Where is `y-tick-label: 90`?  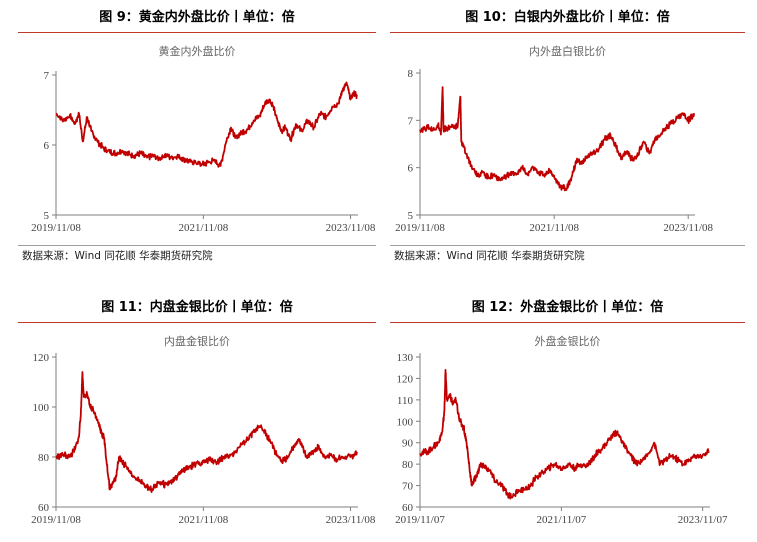 y-tick-label: 90 is located at coordinates (408, 444).